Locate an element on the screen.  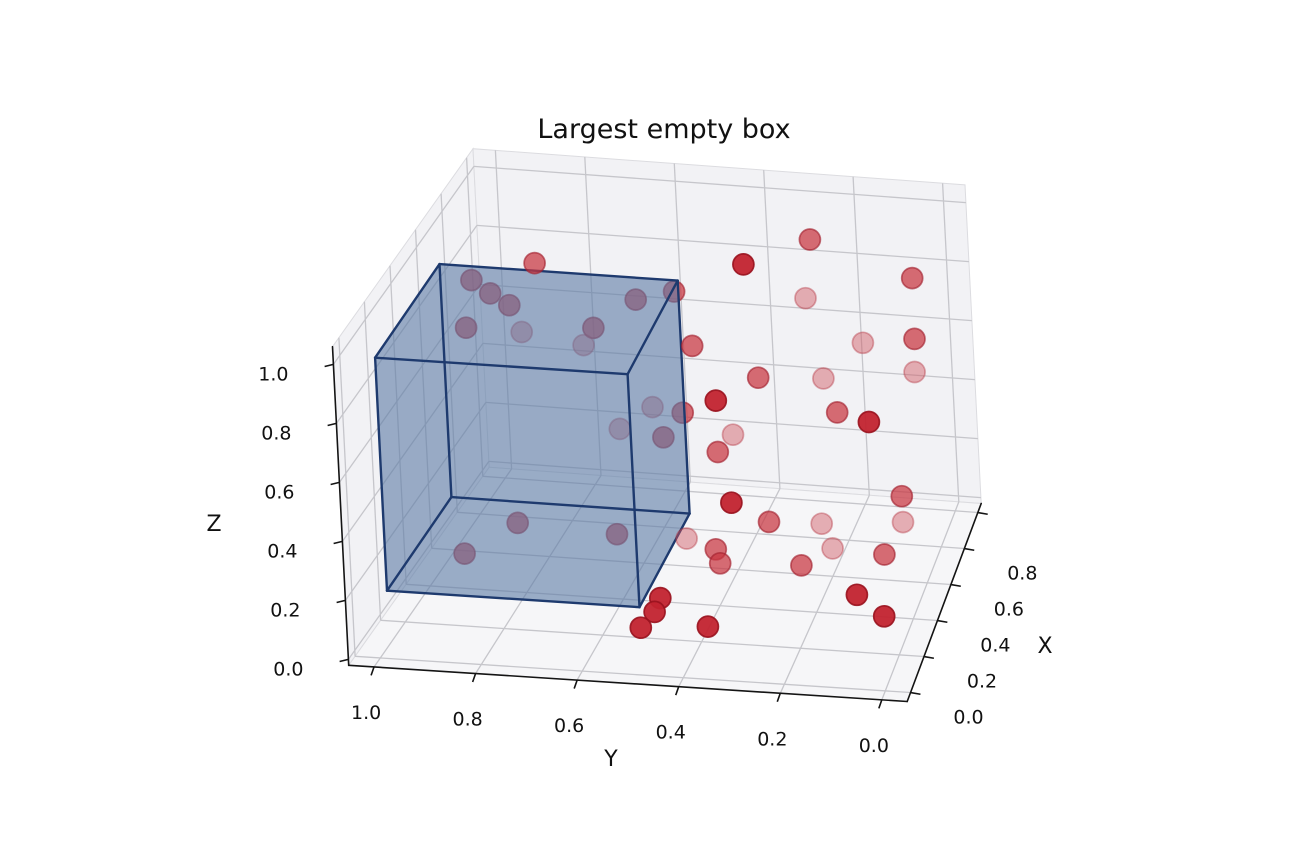
y-axis-label: Y is located at coordinates (610, 759).